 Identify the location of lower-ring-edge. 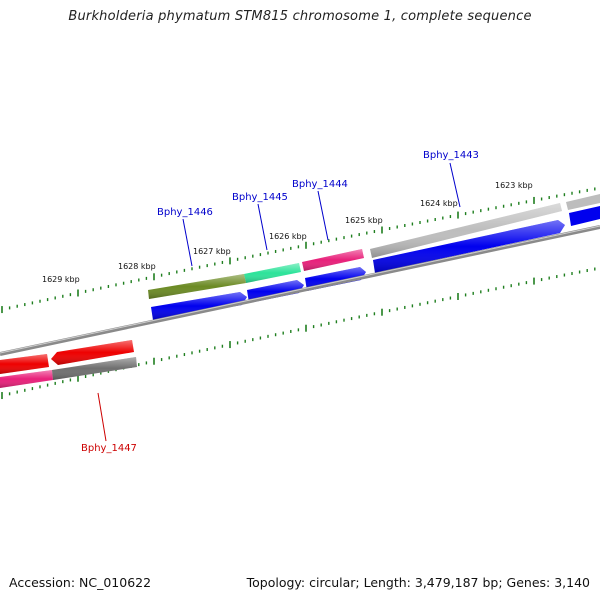
(570, 280).